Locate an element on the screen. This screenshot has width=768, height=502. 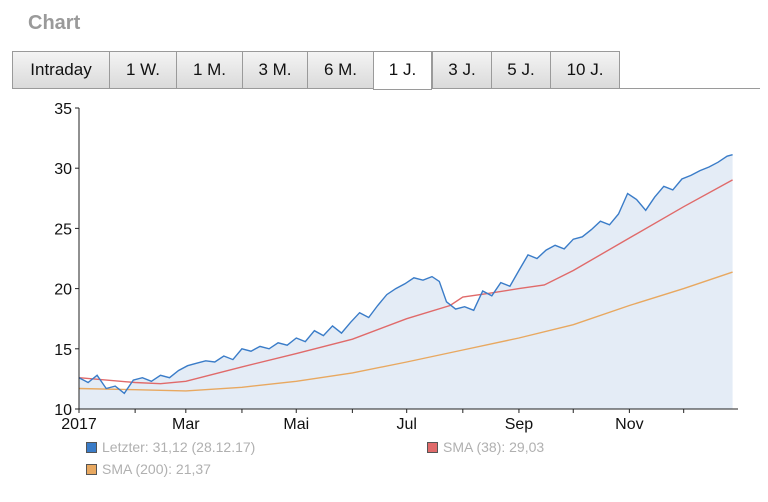
legend-swatch-letzter is located at coordinates (91, 447).